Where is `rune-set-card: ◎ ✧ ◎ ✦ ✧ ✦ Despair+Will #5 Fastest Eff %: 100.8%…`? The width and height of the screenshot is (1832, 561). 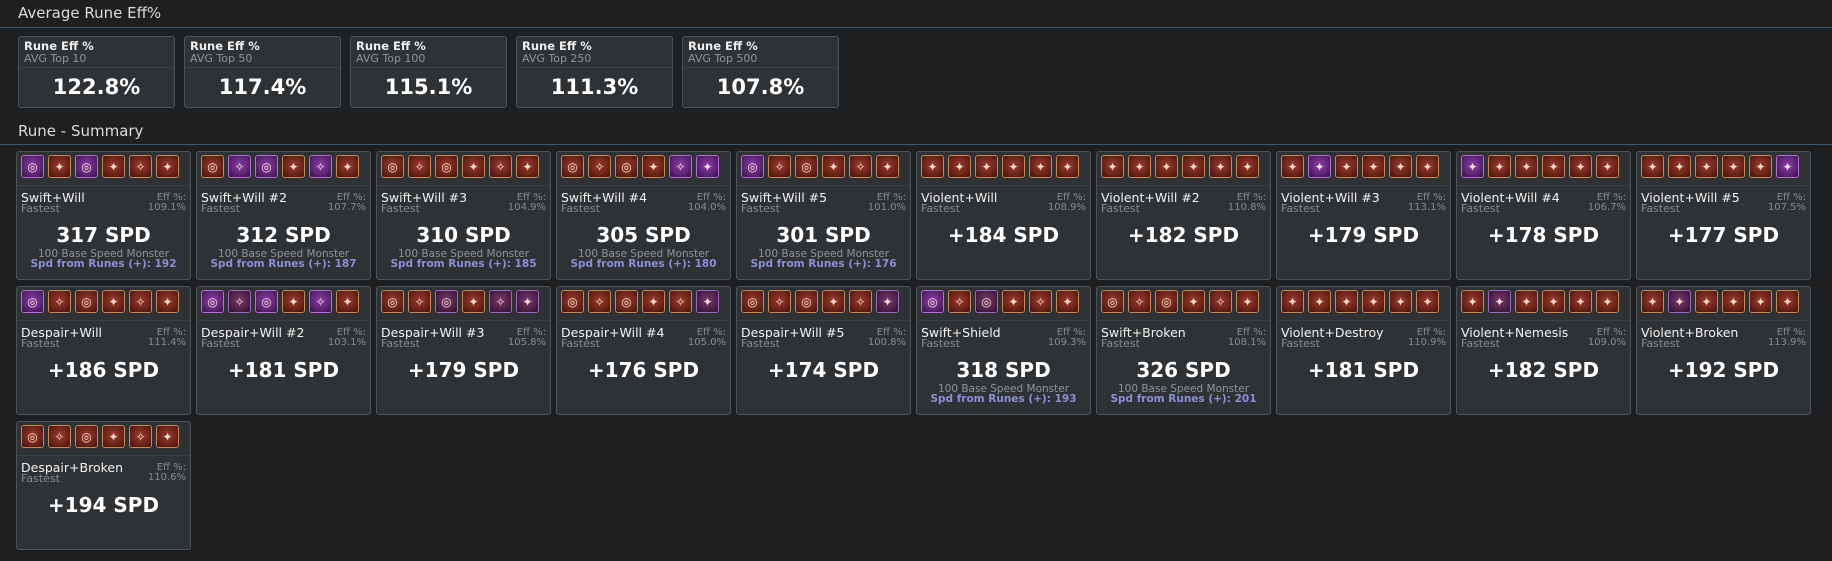 rune-set-card: ◎ ✧ ◎ ✦ ✧ ✦ Despair+Will #5 Fastest Eff %: 100.8%… is located at coordinates (823, 350).